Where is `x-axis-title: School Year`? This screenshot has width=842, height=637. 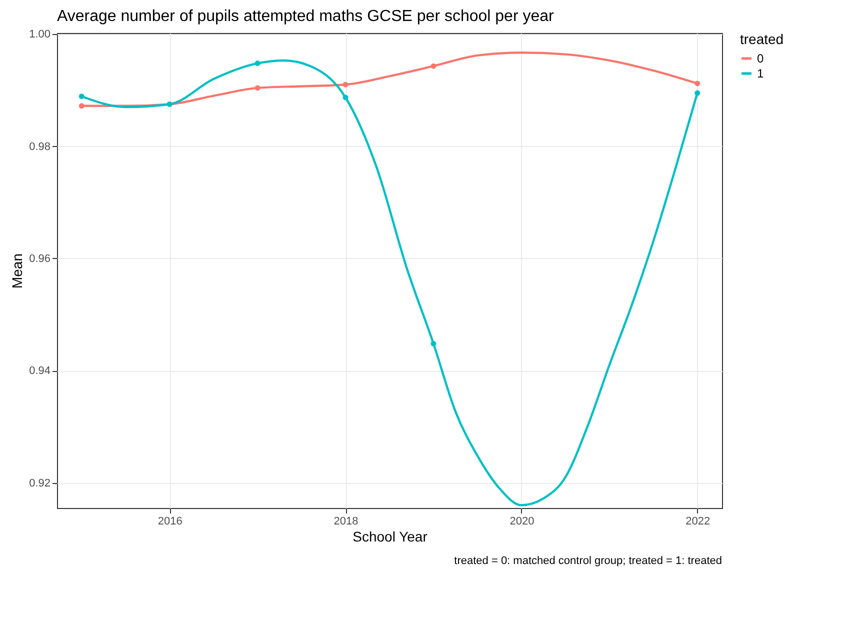
x-axis-title: School Year is located at coordinates (390, 536).